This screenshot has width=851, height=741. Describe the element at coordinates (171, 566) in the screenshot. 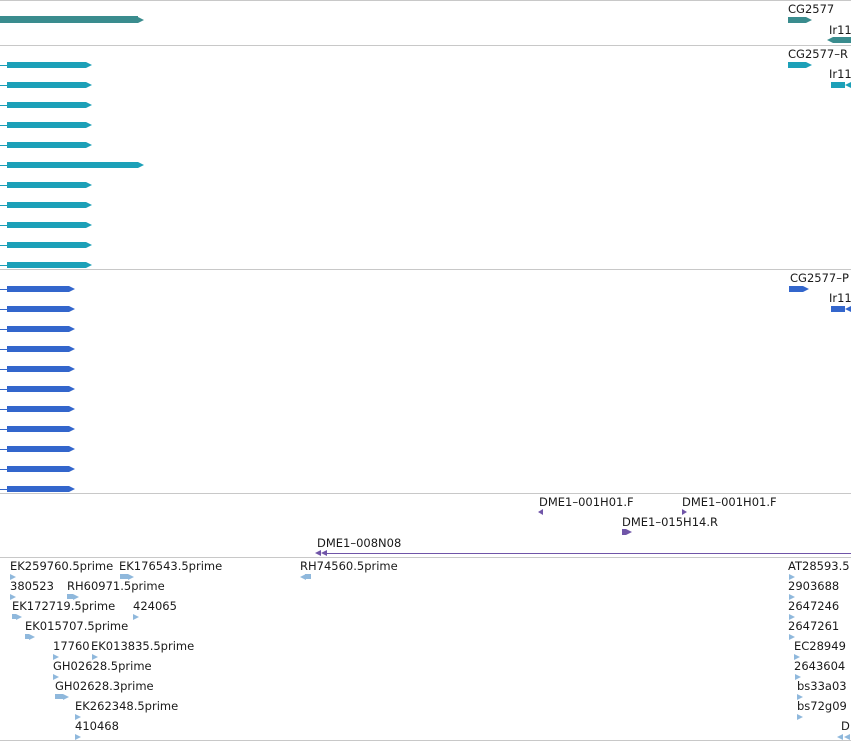

I see `est-label: EK176543.5prime` at that location.